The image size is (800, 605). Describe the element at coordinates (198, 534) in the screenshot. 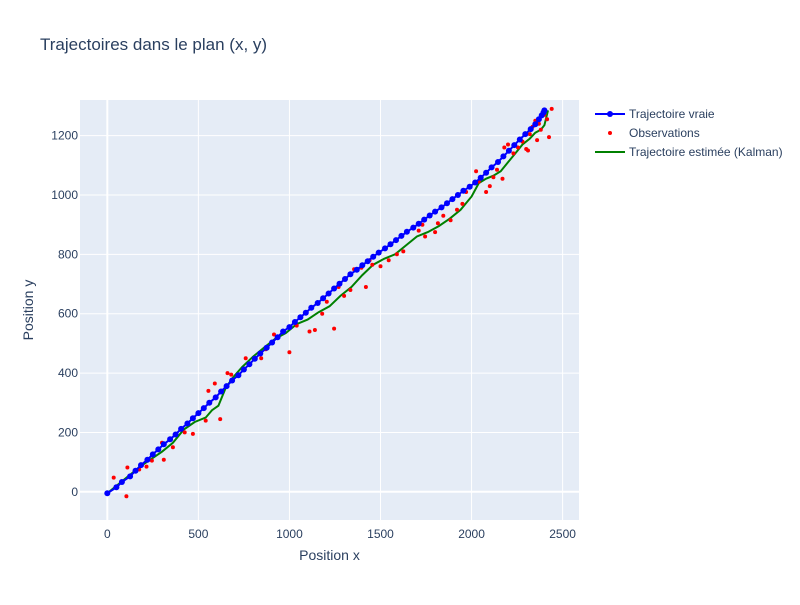

I see `x-tick-label: 500` at that location.